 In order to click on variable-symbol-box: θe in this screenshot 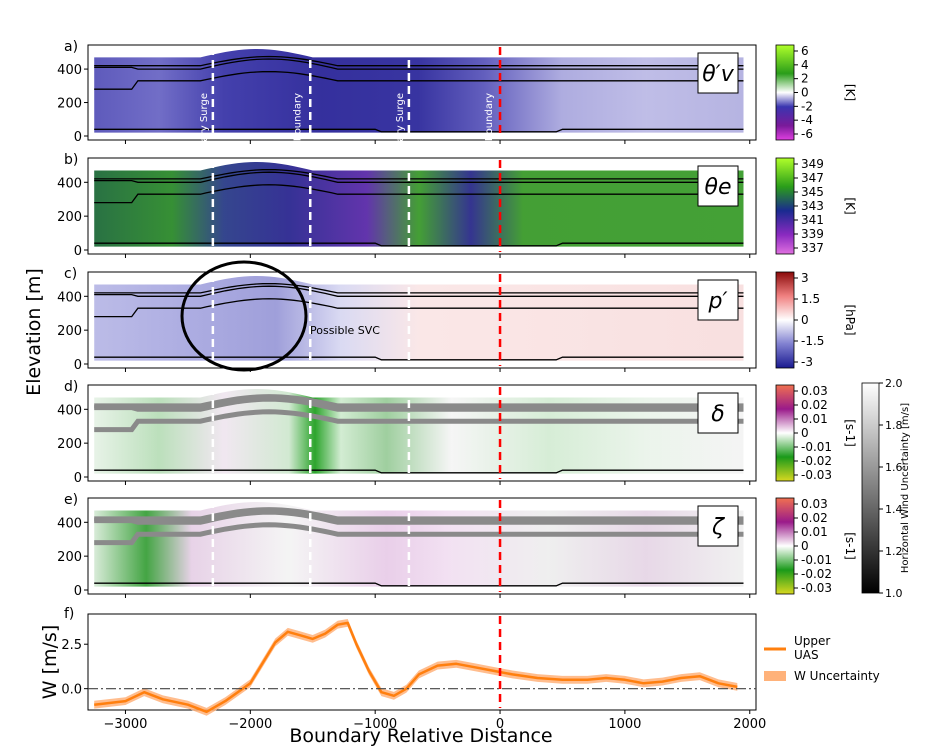, I will do `click(718, 186)`.